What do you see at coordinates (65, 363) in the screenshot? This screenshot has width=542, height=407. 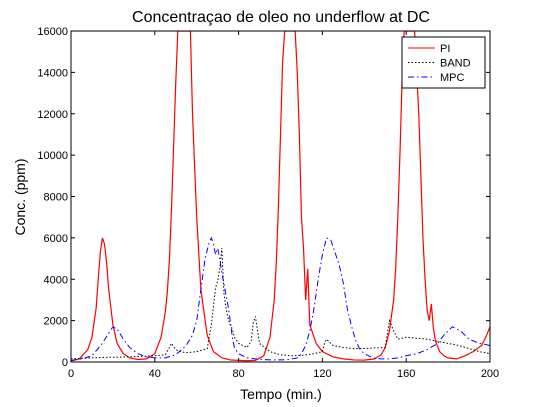 I see `y-tick-label: 0` at bounding box center [65, 363].